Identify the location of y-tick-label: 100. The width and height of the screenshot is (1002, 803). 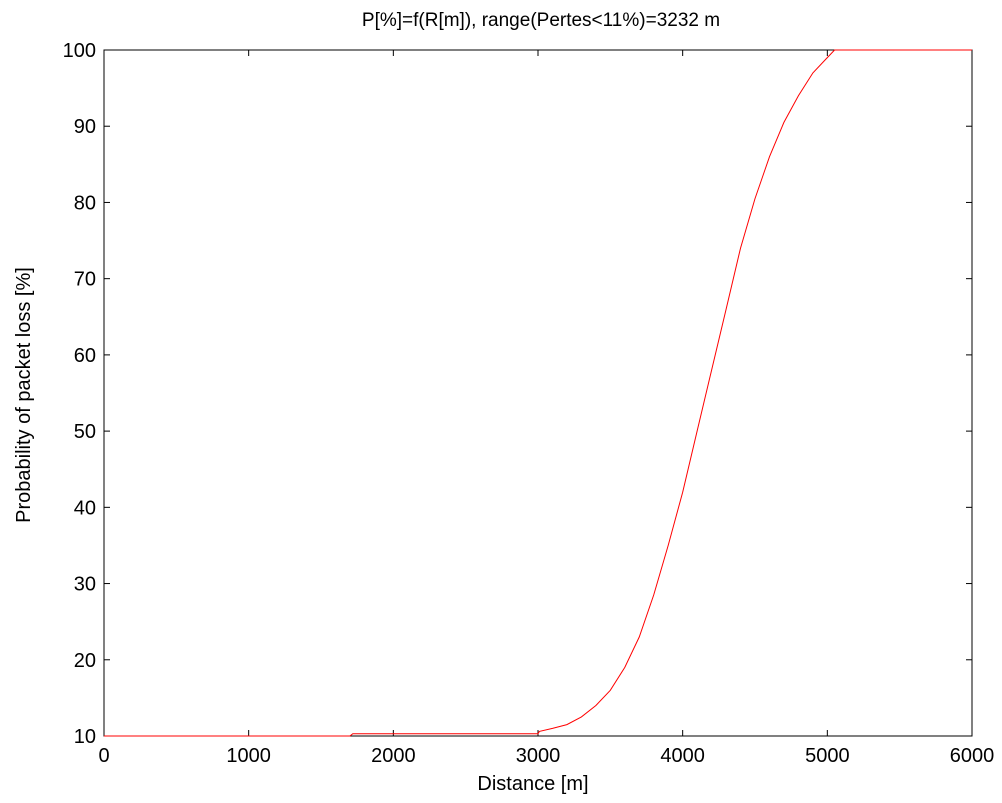
(79, 51).